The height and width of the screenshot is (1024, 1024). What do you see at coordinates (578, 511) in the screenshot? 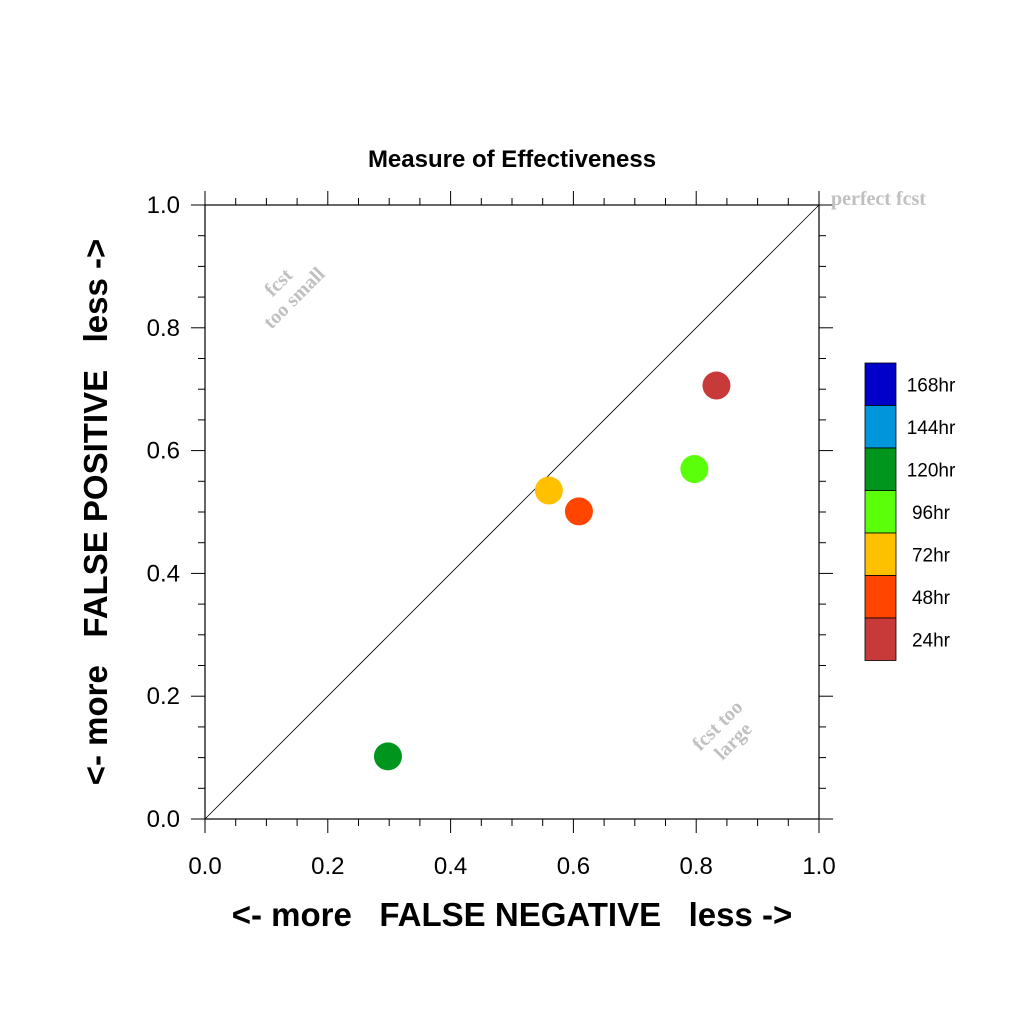
I see `point-48hr` at bounding box center [578, 511].